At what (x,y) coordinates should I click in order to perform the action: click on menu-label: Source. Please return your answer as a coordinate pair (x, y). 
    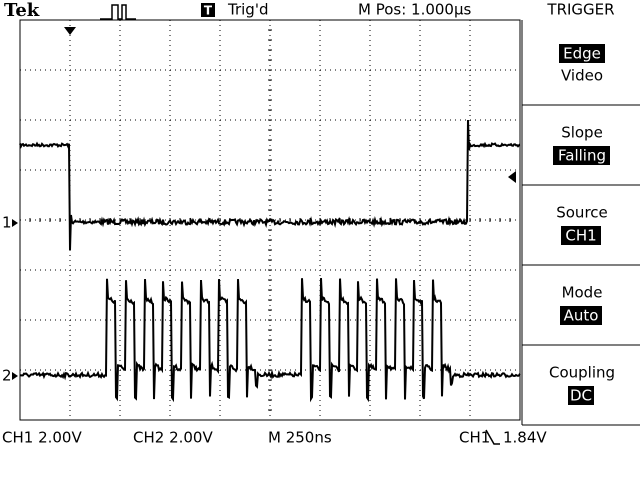
    Looking at the image, I should click on (582, 213).